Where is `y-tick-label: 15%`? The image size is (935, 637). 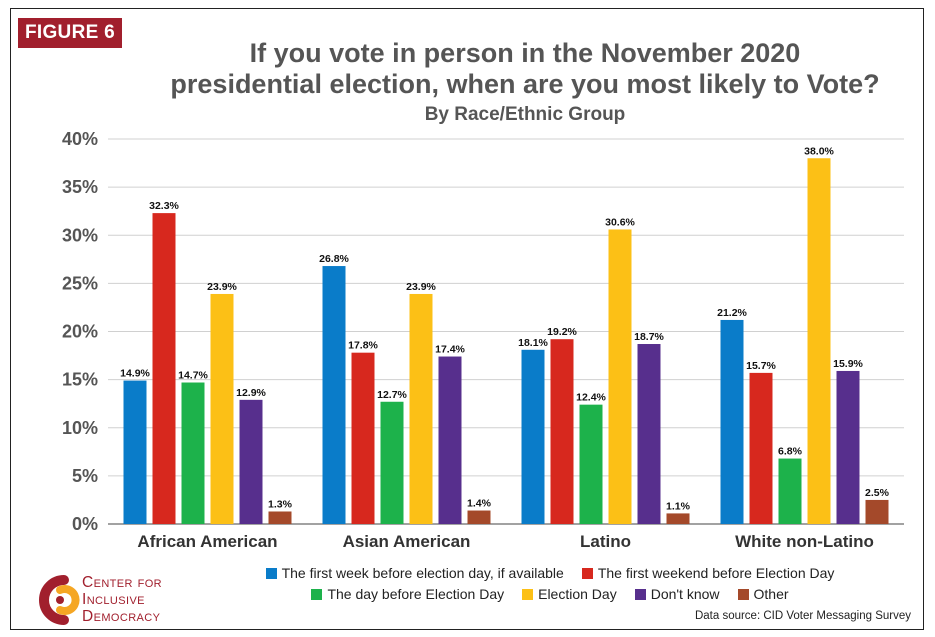 y-tick-label: 15% is located at coordinates (80, 380).